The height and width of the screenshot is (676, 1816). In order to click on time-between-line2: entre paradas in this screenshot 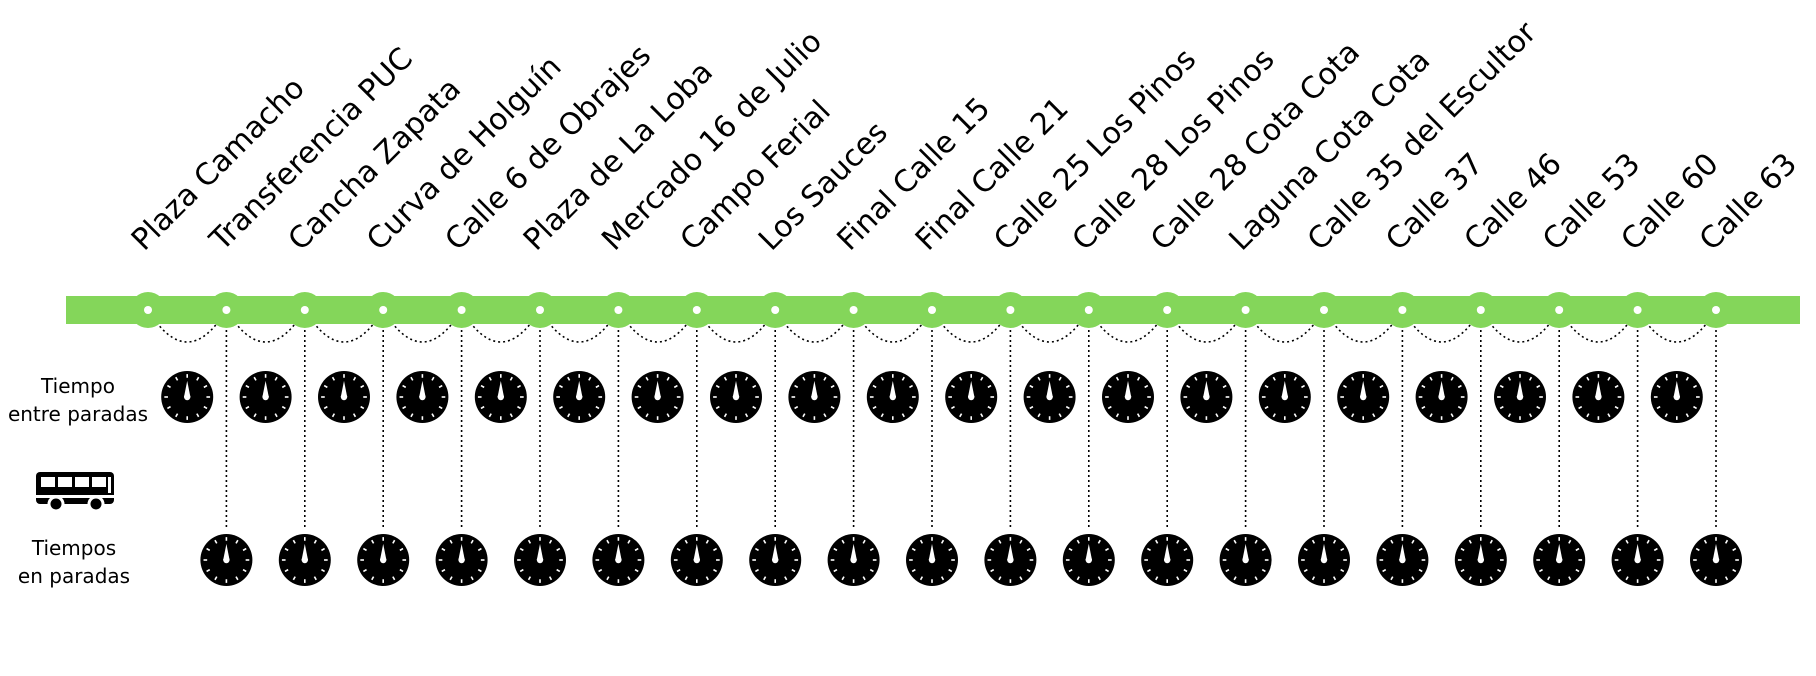, I will do `click(78, 414)`.